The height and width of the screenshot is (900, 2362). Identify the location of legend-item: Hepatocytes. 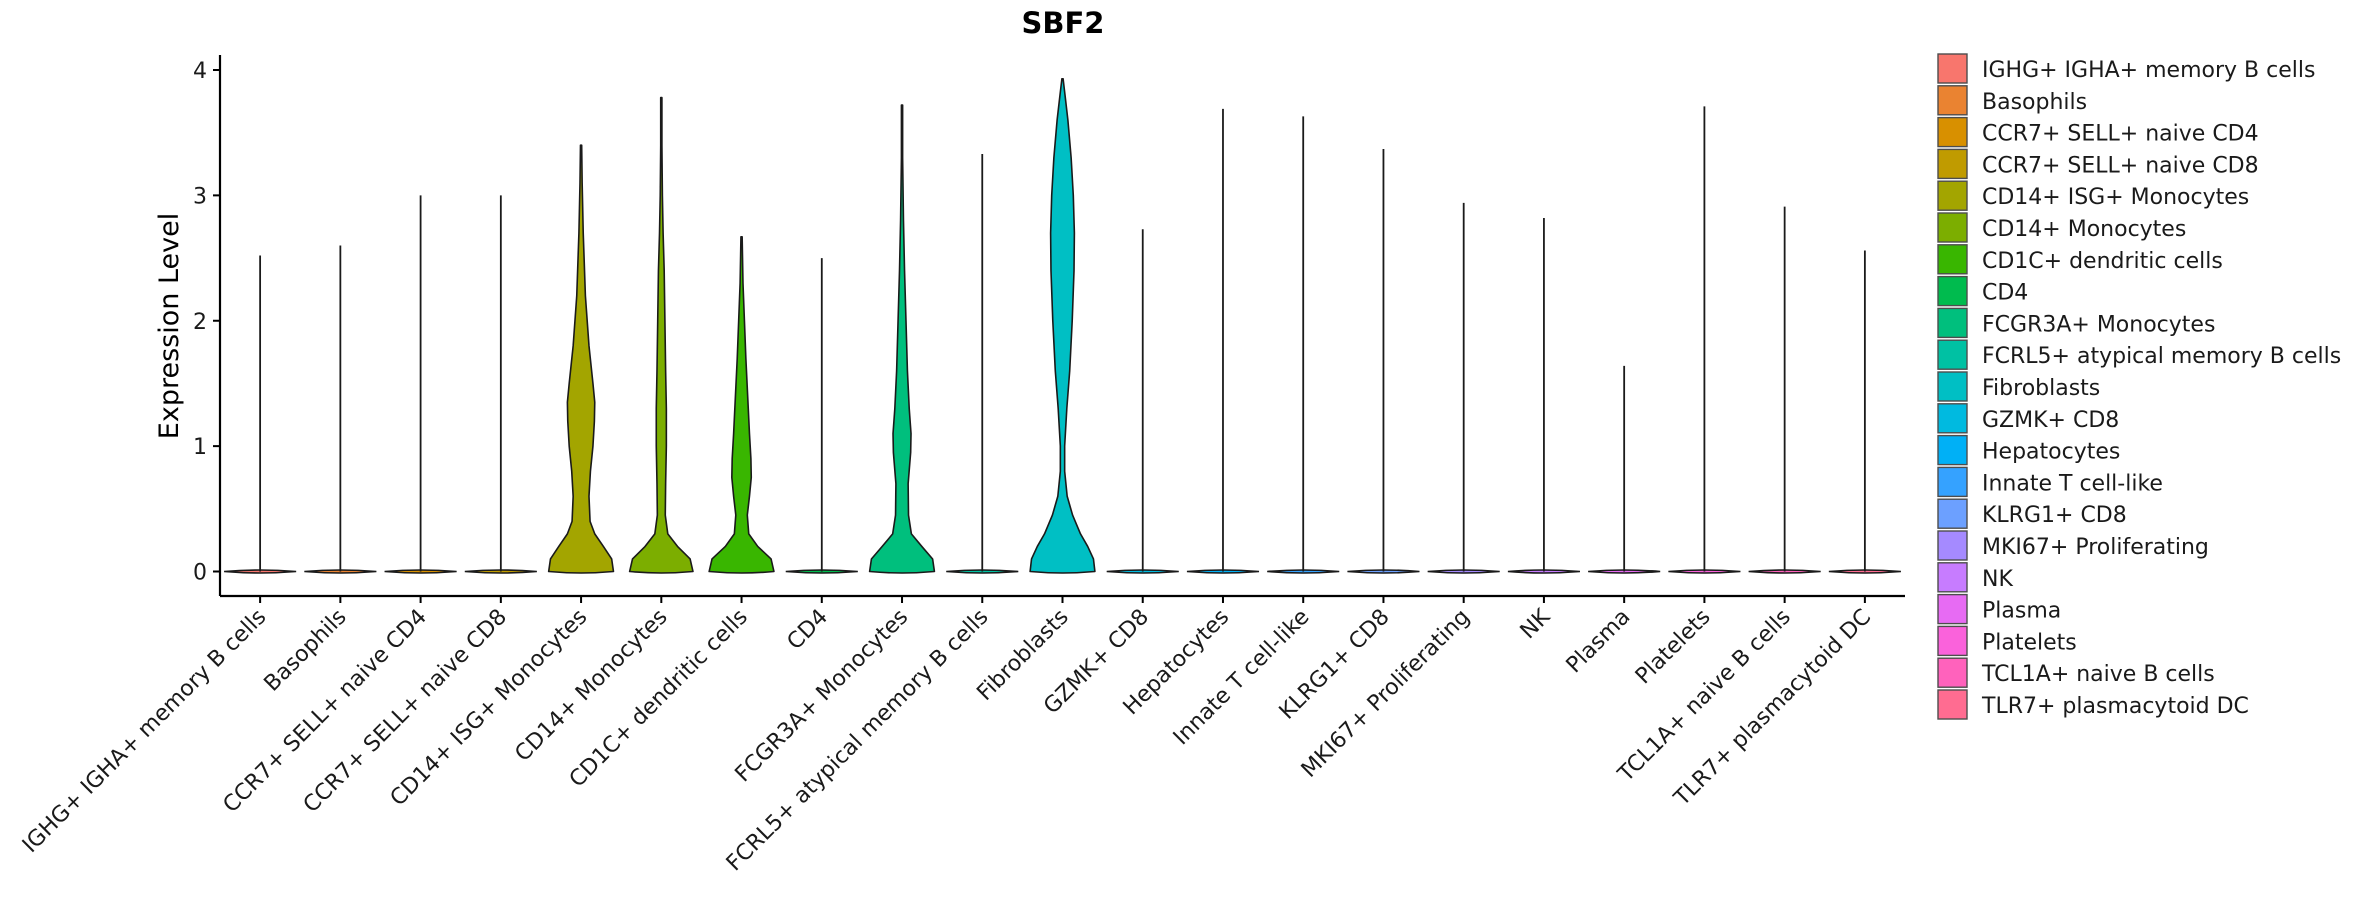
(2028, 450).